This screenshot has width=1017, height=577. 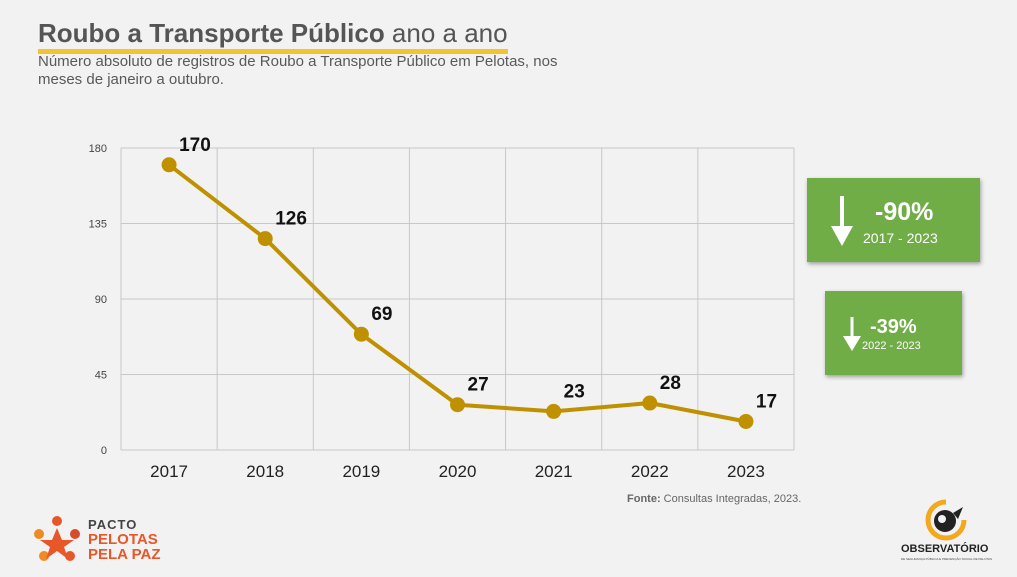 What do you see at coordinates (900, 238) in the screenshot?
I see `badge-range: 2017 - 2023` at bounding box center [900, 238].